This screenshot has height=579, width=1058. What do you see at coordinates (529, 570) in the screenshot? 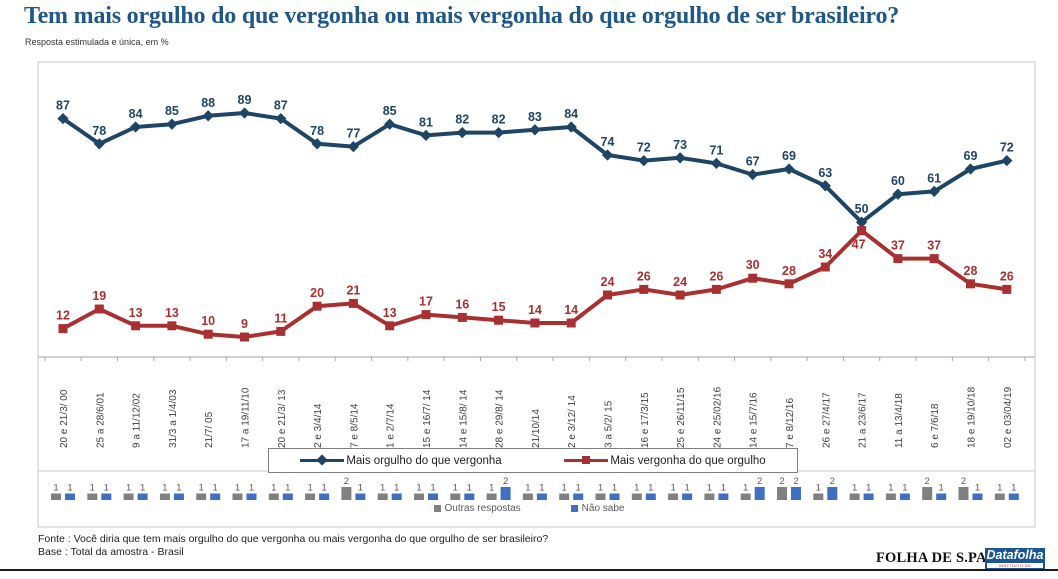
I see `bottom-divider` at bounding box center [529, 570].